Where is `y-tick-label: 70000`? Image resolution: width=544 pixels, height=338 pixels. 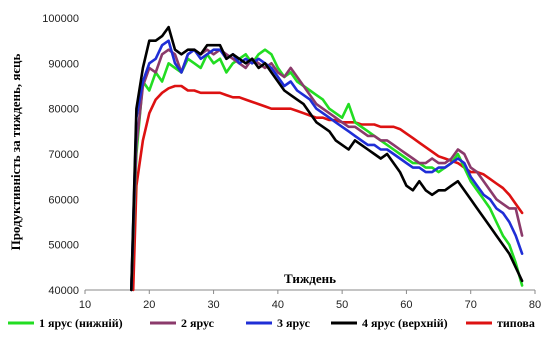 y-tick-label: 70000 is located at coordinates (63, 155).